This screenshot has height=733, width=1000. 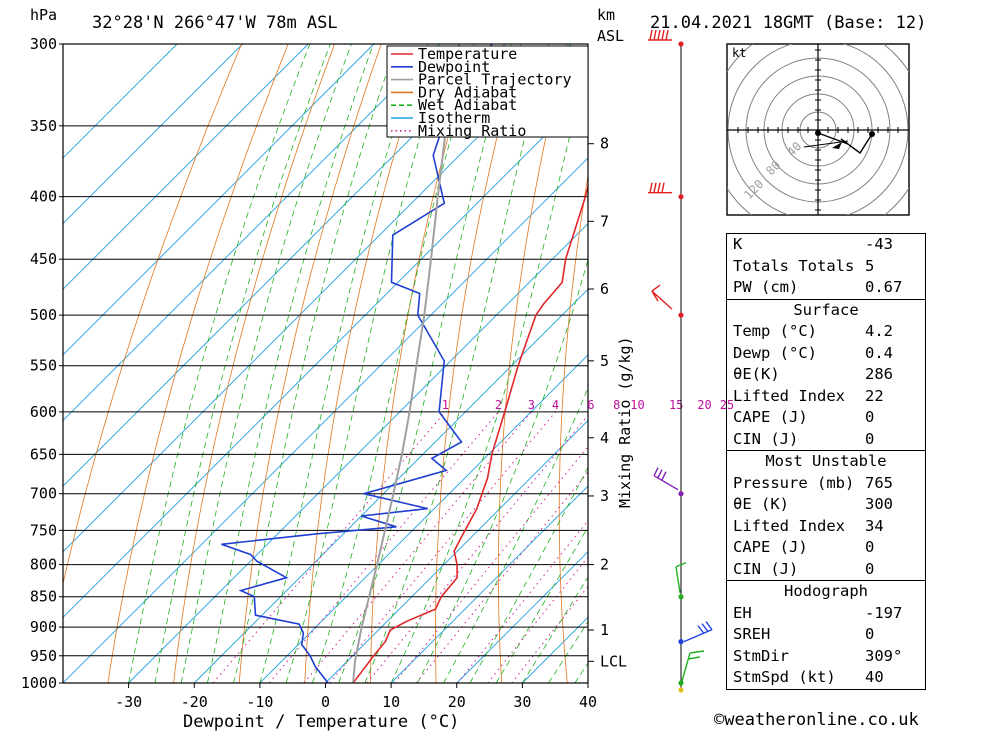 What do you see at coordinates (775, 331) in the screenshot?
I see `index-label: Temp (°C)` at bounding box center [775, 331].